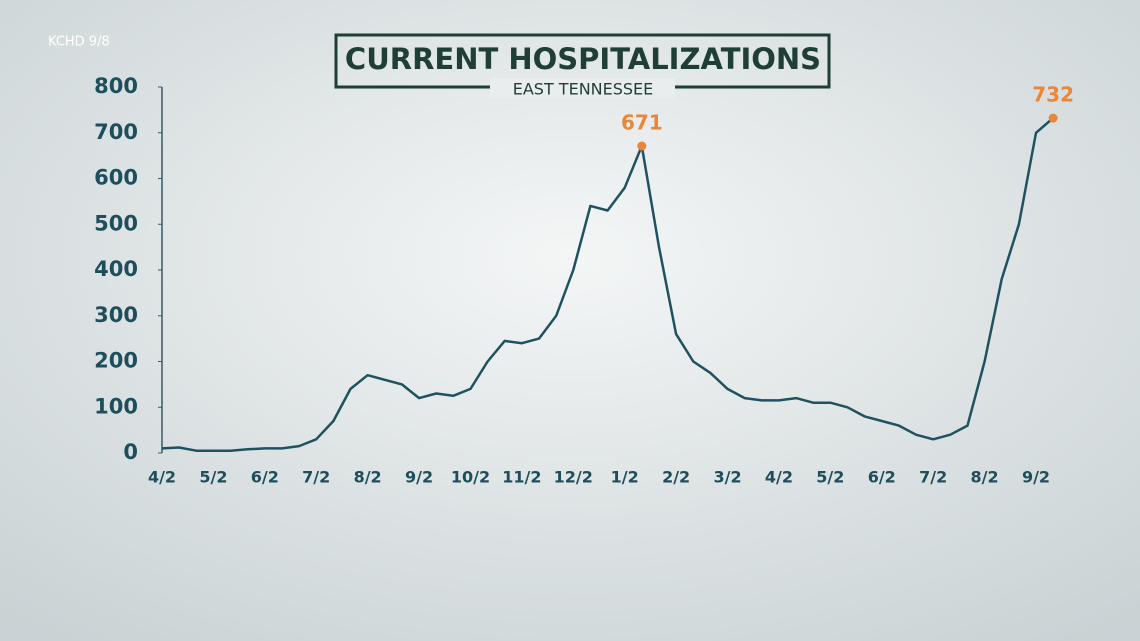 The width and height of the screenshot is (1140, 641). Describe the element at coordinates (116, 223) in the screenshot. I see `y-tick-label: 500` at that location.